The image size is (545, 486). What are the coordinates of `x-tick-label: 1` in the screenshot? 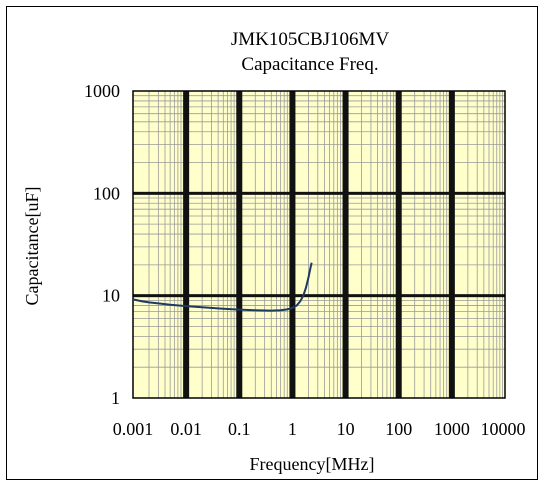 It's located at (292, 429).